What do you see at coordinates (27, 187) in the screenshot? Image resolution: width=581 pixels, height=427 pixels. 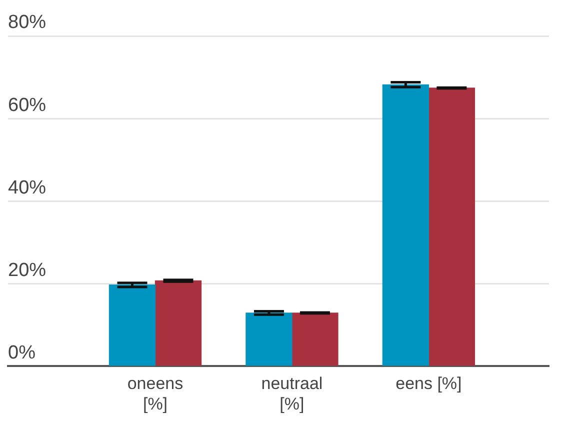 I see `y-tick-label: 40%` at bounding box center [27, 187].